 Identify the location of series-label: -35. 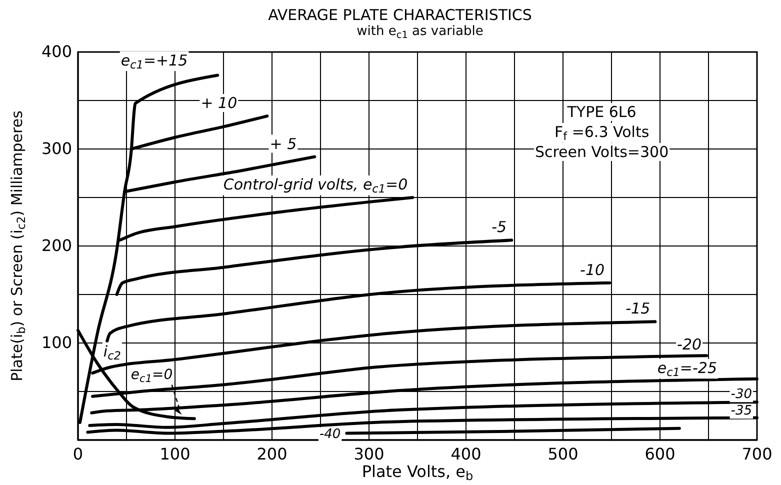
(741, 411).